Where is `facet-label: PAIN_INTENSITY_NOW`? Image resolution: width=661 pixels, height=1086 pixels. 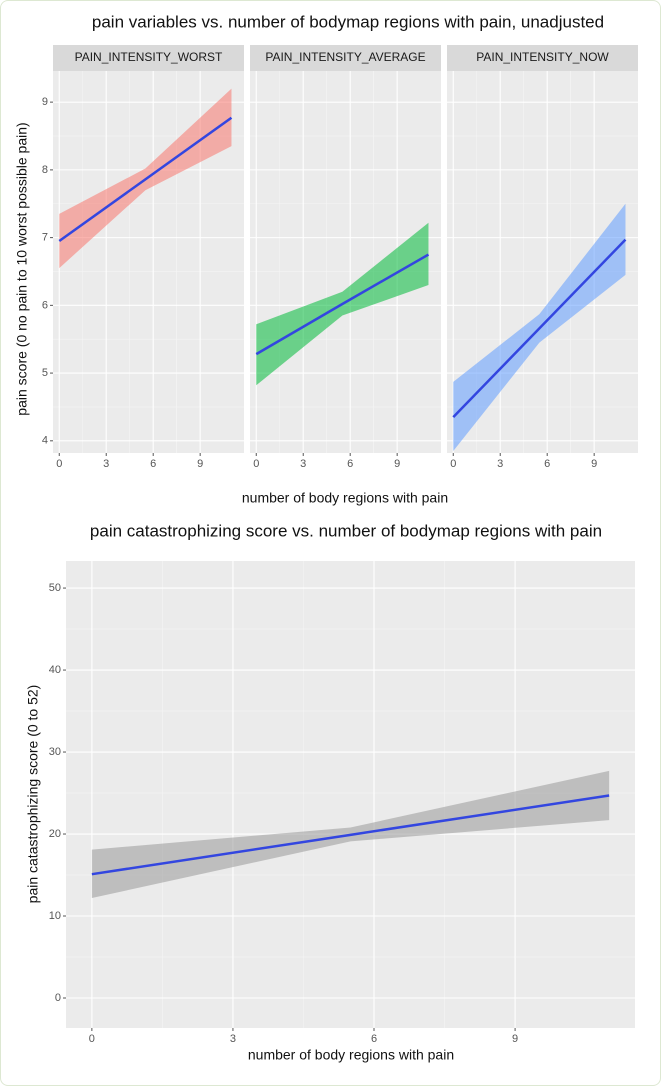 facet-label: PAIN_INTENSITY_NOW is located at coordinates (542, 57).